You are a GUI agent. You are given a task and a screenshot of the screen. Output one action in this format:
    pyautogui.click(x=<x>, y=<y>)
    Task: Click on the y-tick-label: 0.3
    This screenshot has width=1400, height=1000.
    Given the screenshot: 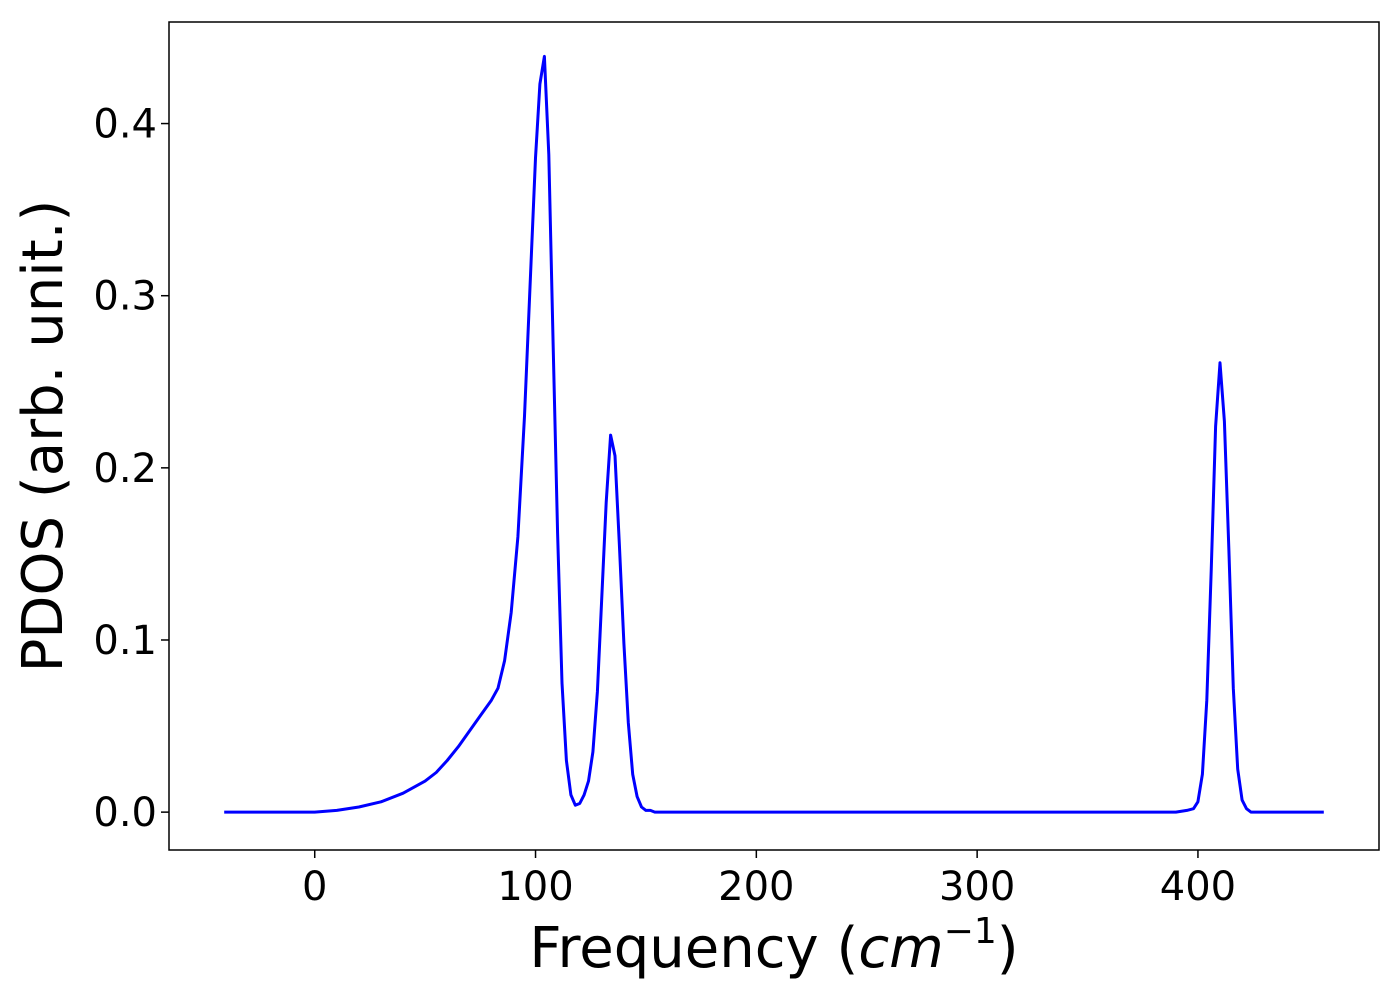 What is the action you would take?
    pyautogui.click(x=125, y=297)
    